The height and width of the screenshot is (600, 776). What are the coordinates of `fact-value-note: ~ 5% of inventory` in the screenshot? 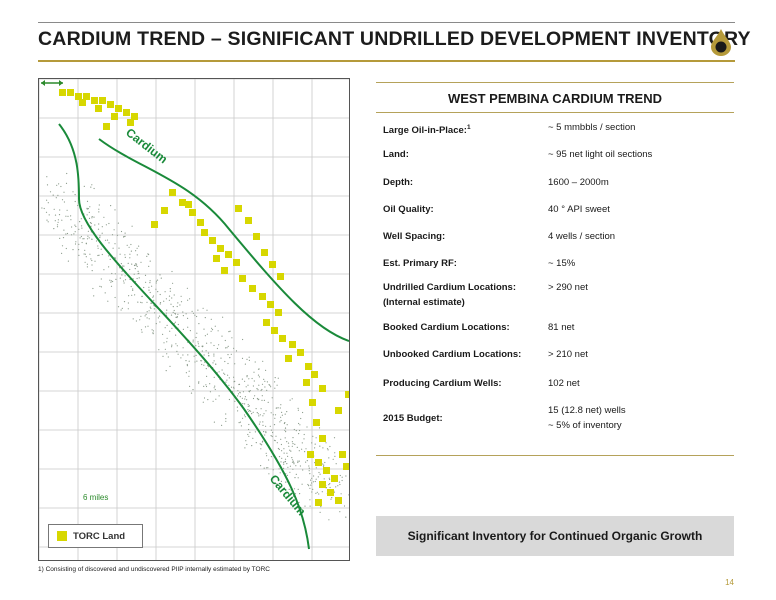 It's located at (585, 425).